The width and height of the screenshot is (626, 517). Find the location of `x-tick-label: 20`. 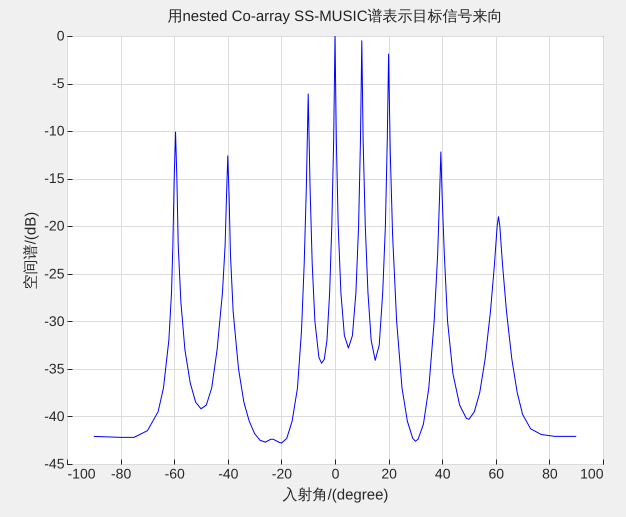

x-tick-label: 20 is located at coordinates (389, 474).